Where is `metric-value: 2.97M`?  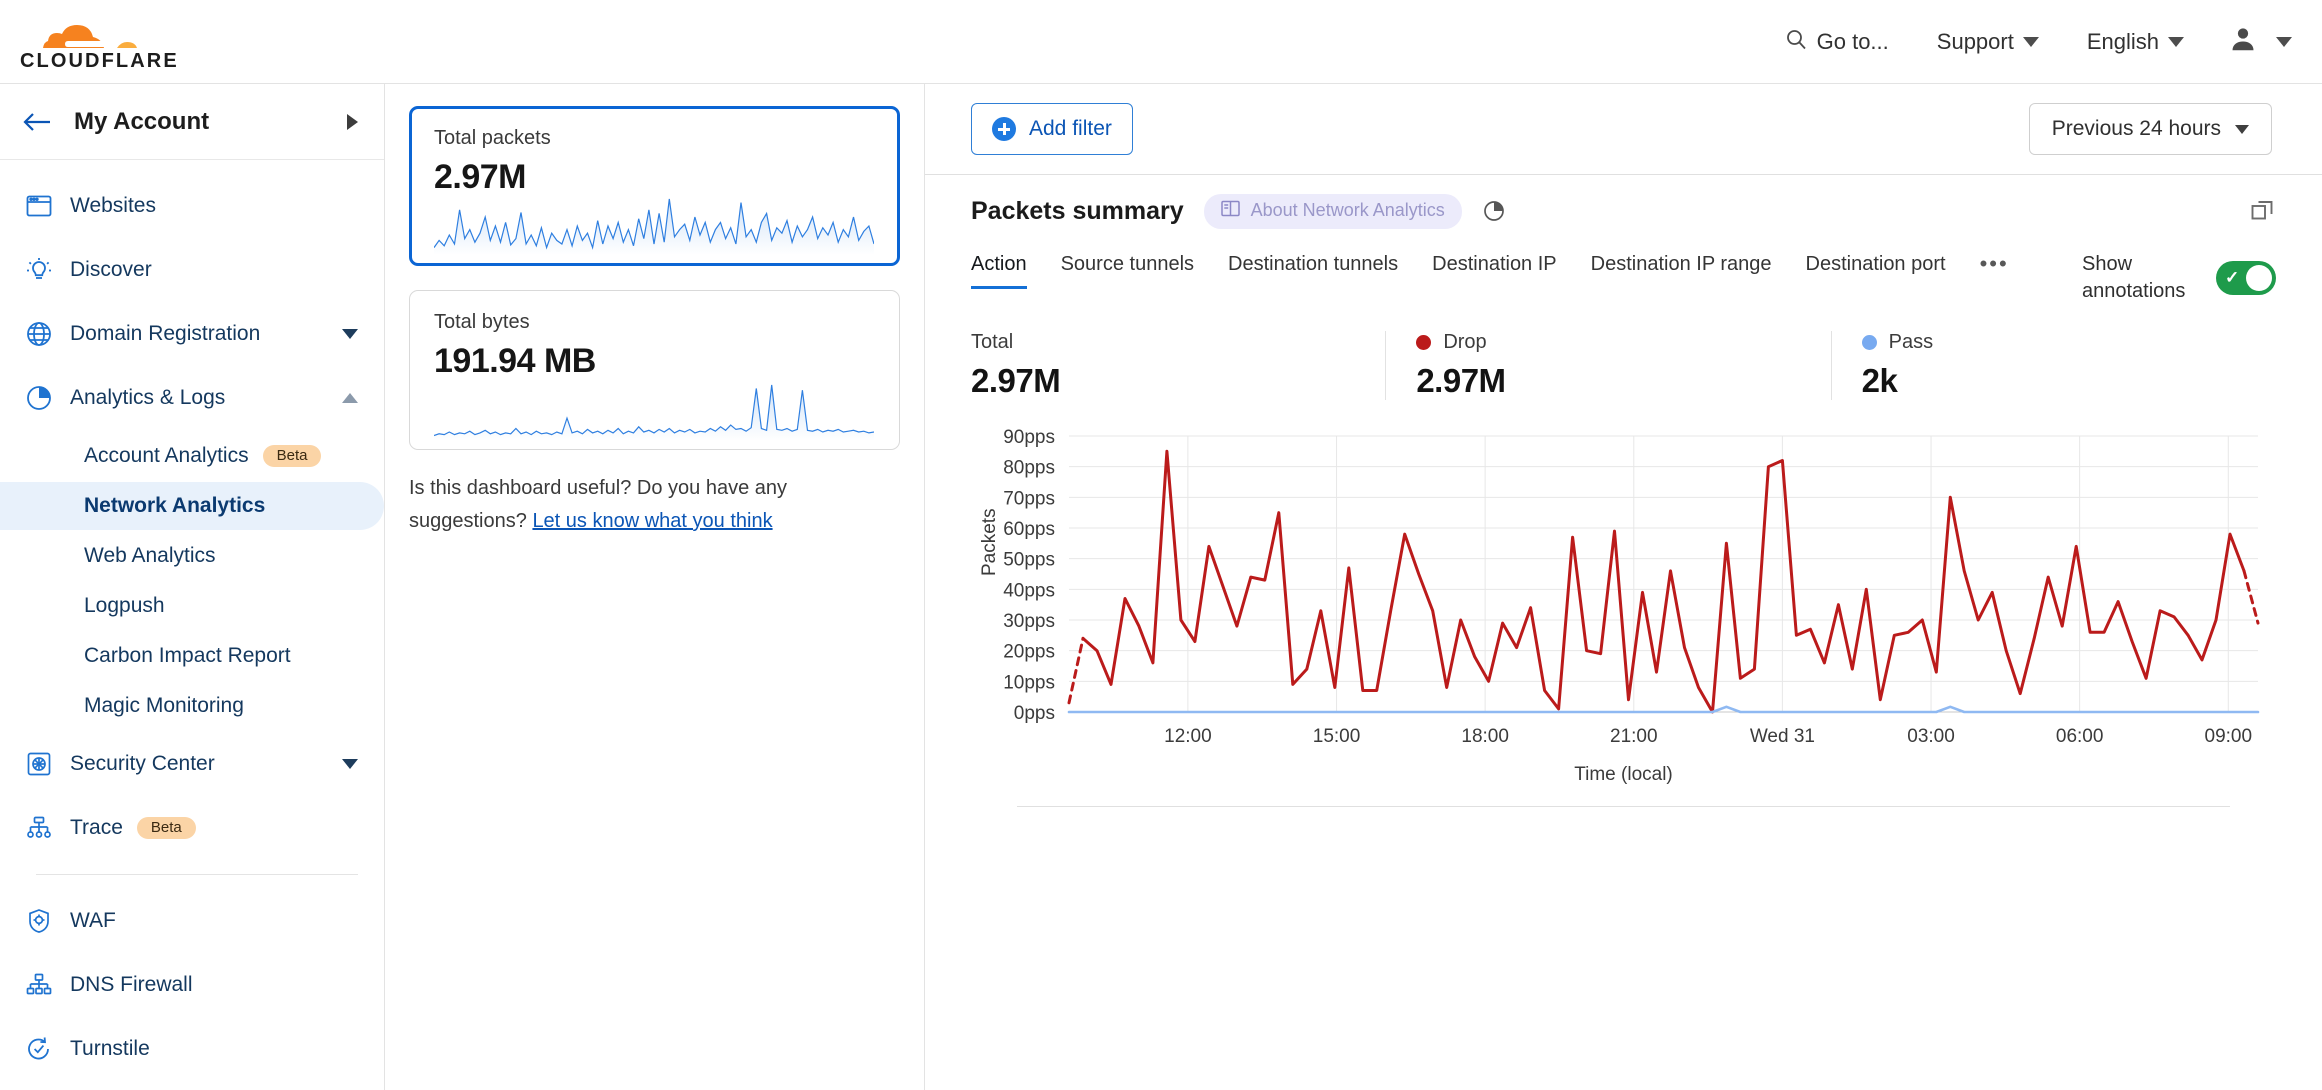
metric-value: 2.97M is located at coordinates (480, 177).